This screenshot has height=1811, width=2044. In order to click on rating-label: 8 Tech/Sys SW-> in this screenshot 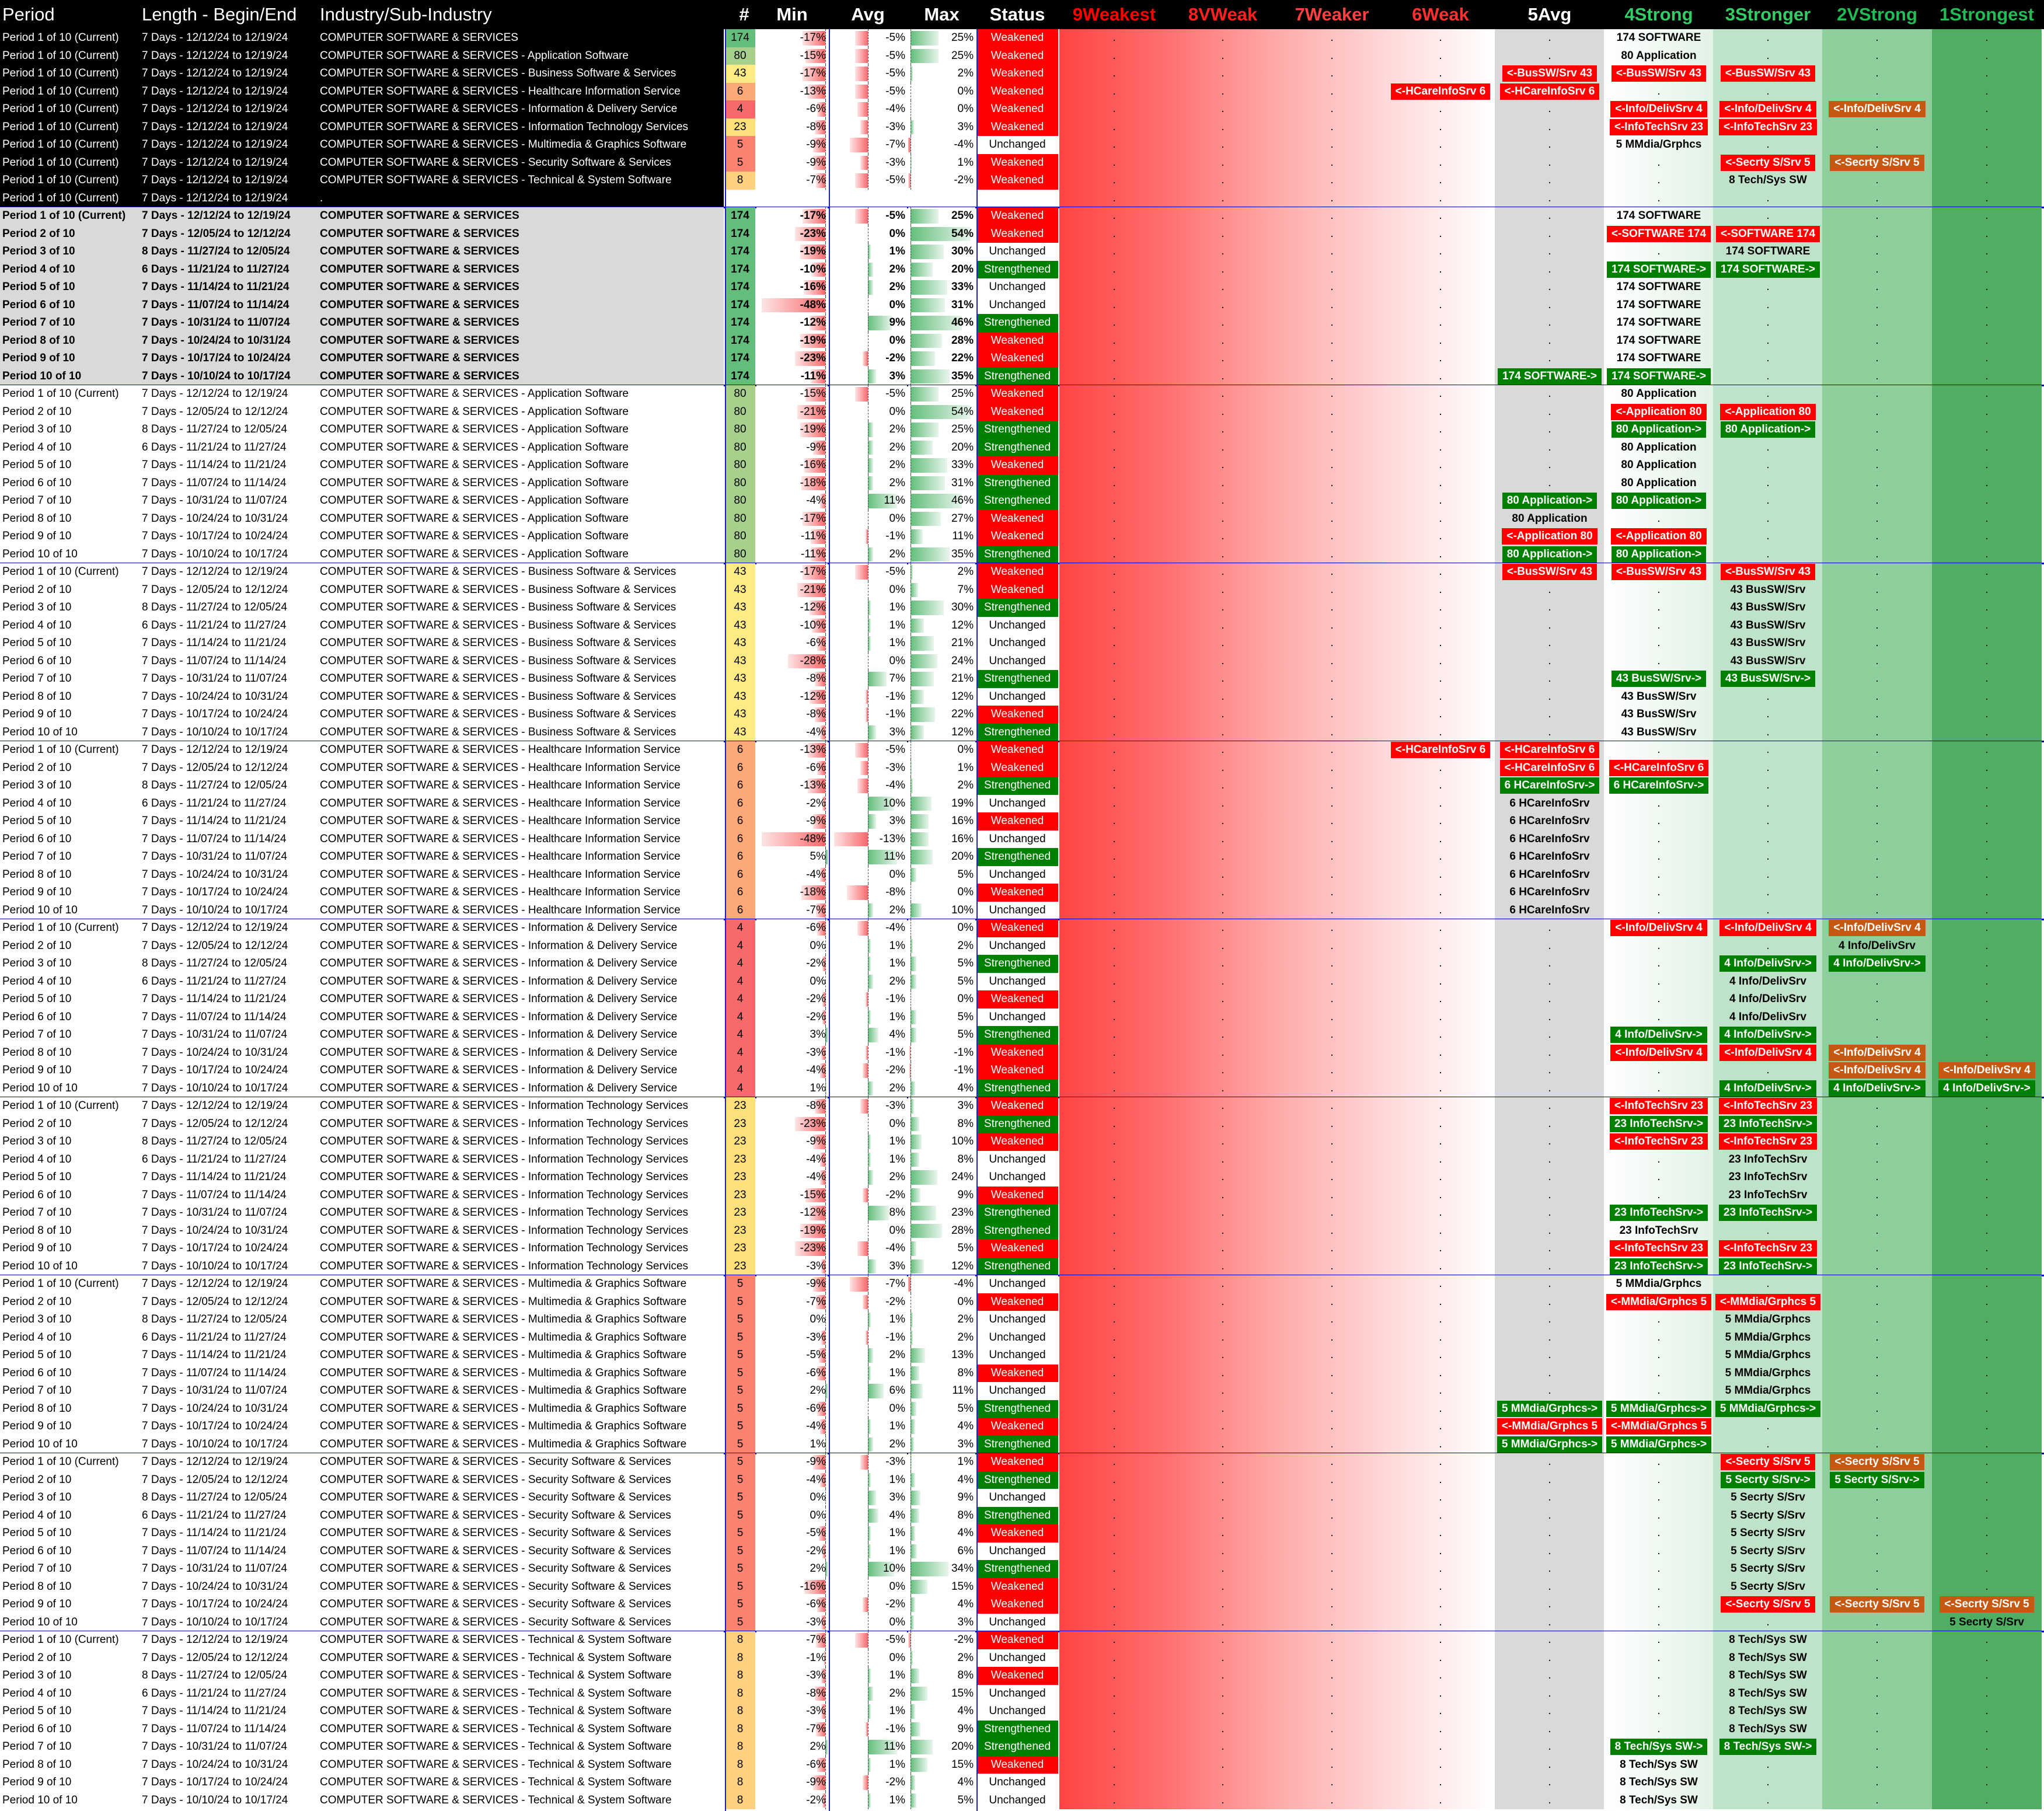, I will do `click(1659, 1747)`.